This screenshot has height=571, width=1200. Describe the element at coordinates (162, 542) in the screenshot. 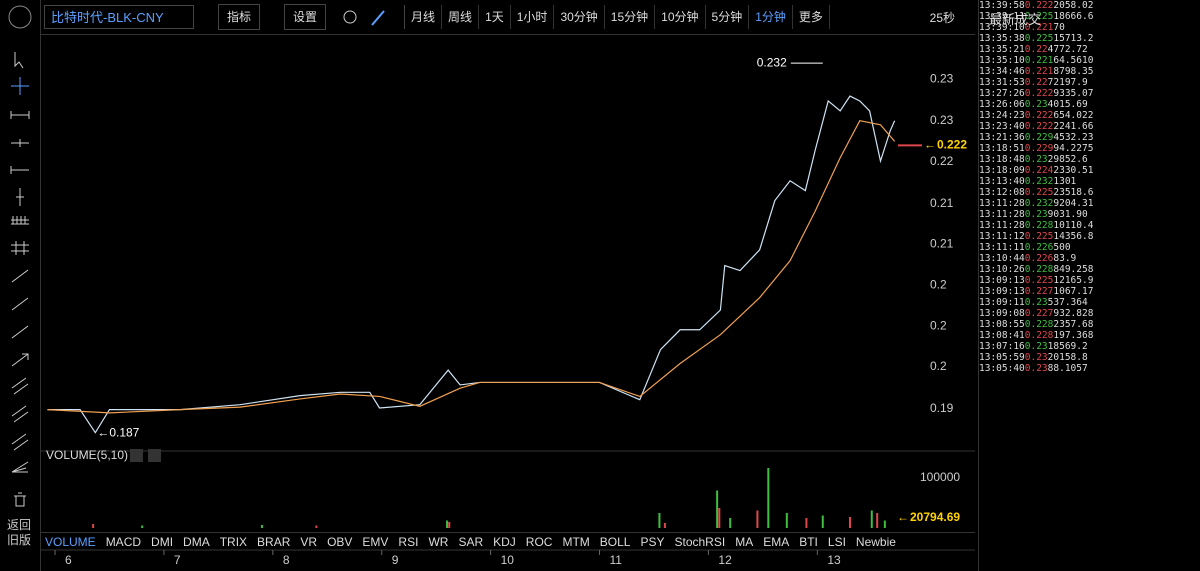

I see `indicator-tab: DMI` at that location.